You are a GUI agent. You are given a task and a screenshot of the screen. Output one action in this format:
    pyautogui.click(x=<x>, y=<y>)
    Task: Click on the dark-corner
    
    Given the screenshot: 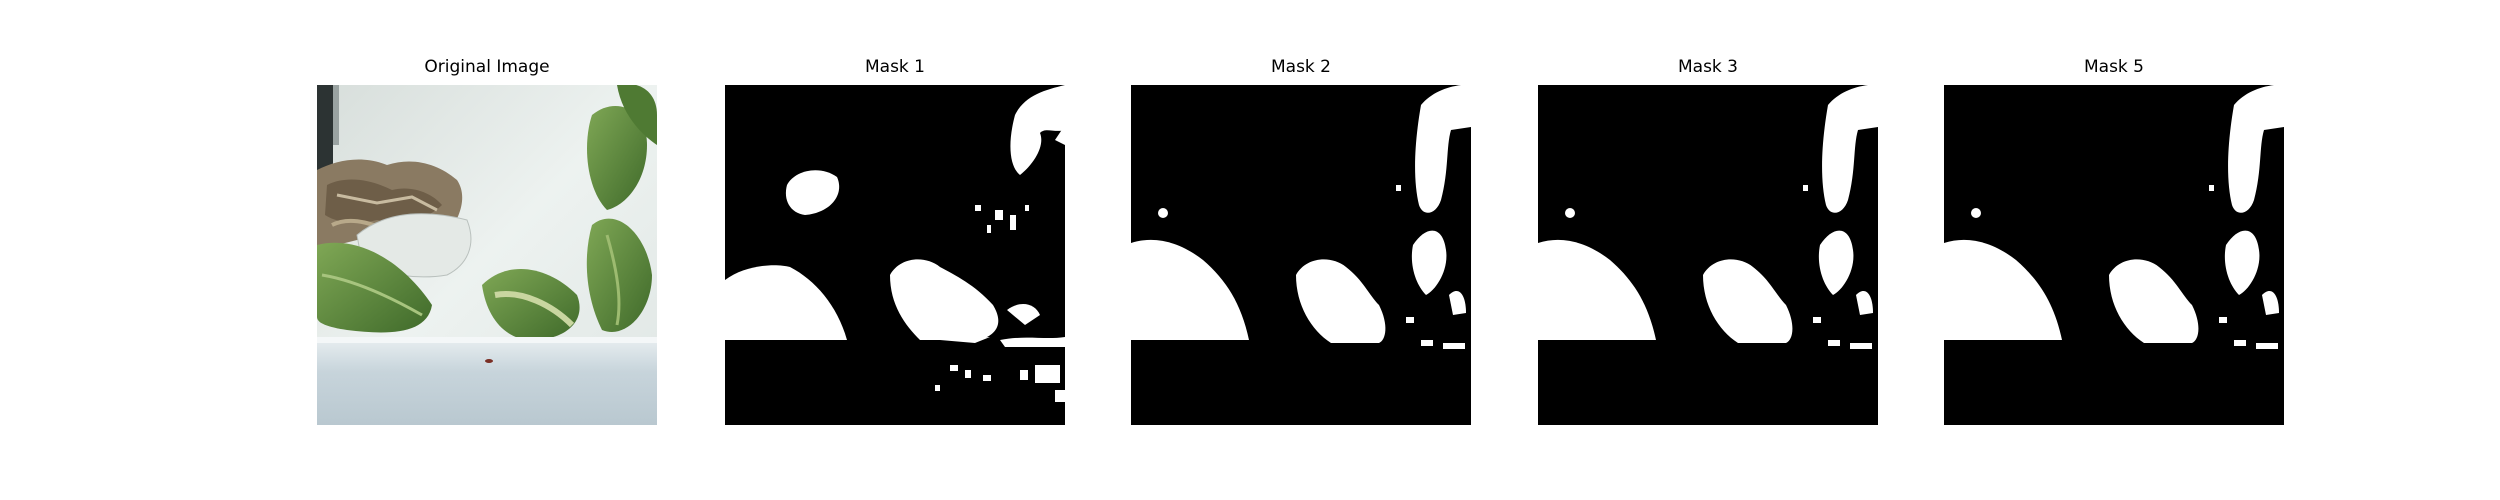 What is the action you would take?
    pyautogui.click(x=325, y=130)
    